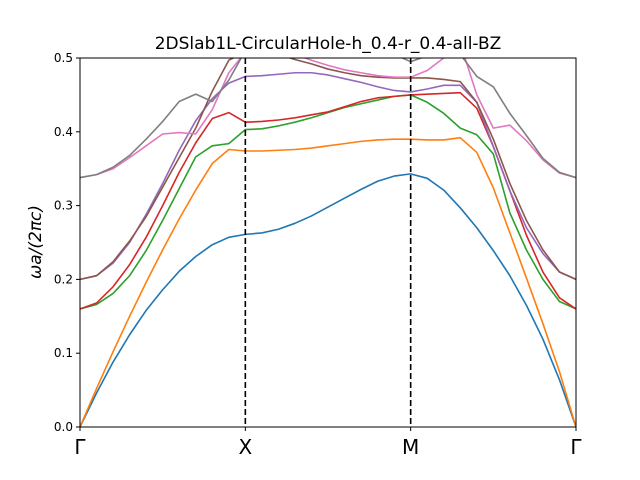 The width and height of the screenshot is (640, 480). What do you see at coordinates (63, 132) in the screenshot?
I see `y-tick-label: 0.4` at bounding box center [63, 132].